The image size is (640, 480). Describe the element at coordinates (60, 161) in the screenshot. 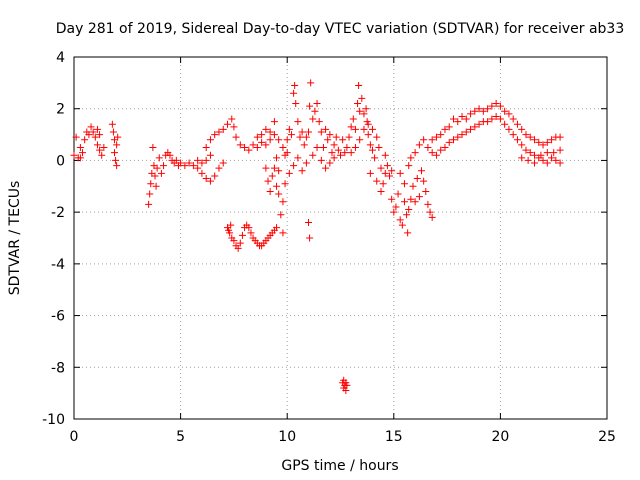

I see `y-tick-label-5: 0` at that location.